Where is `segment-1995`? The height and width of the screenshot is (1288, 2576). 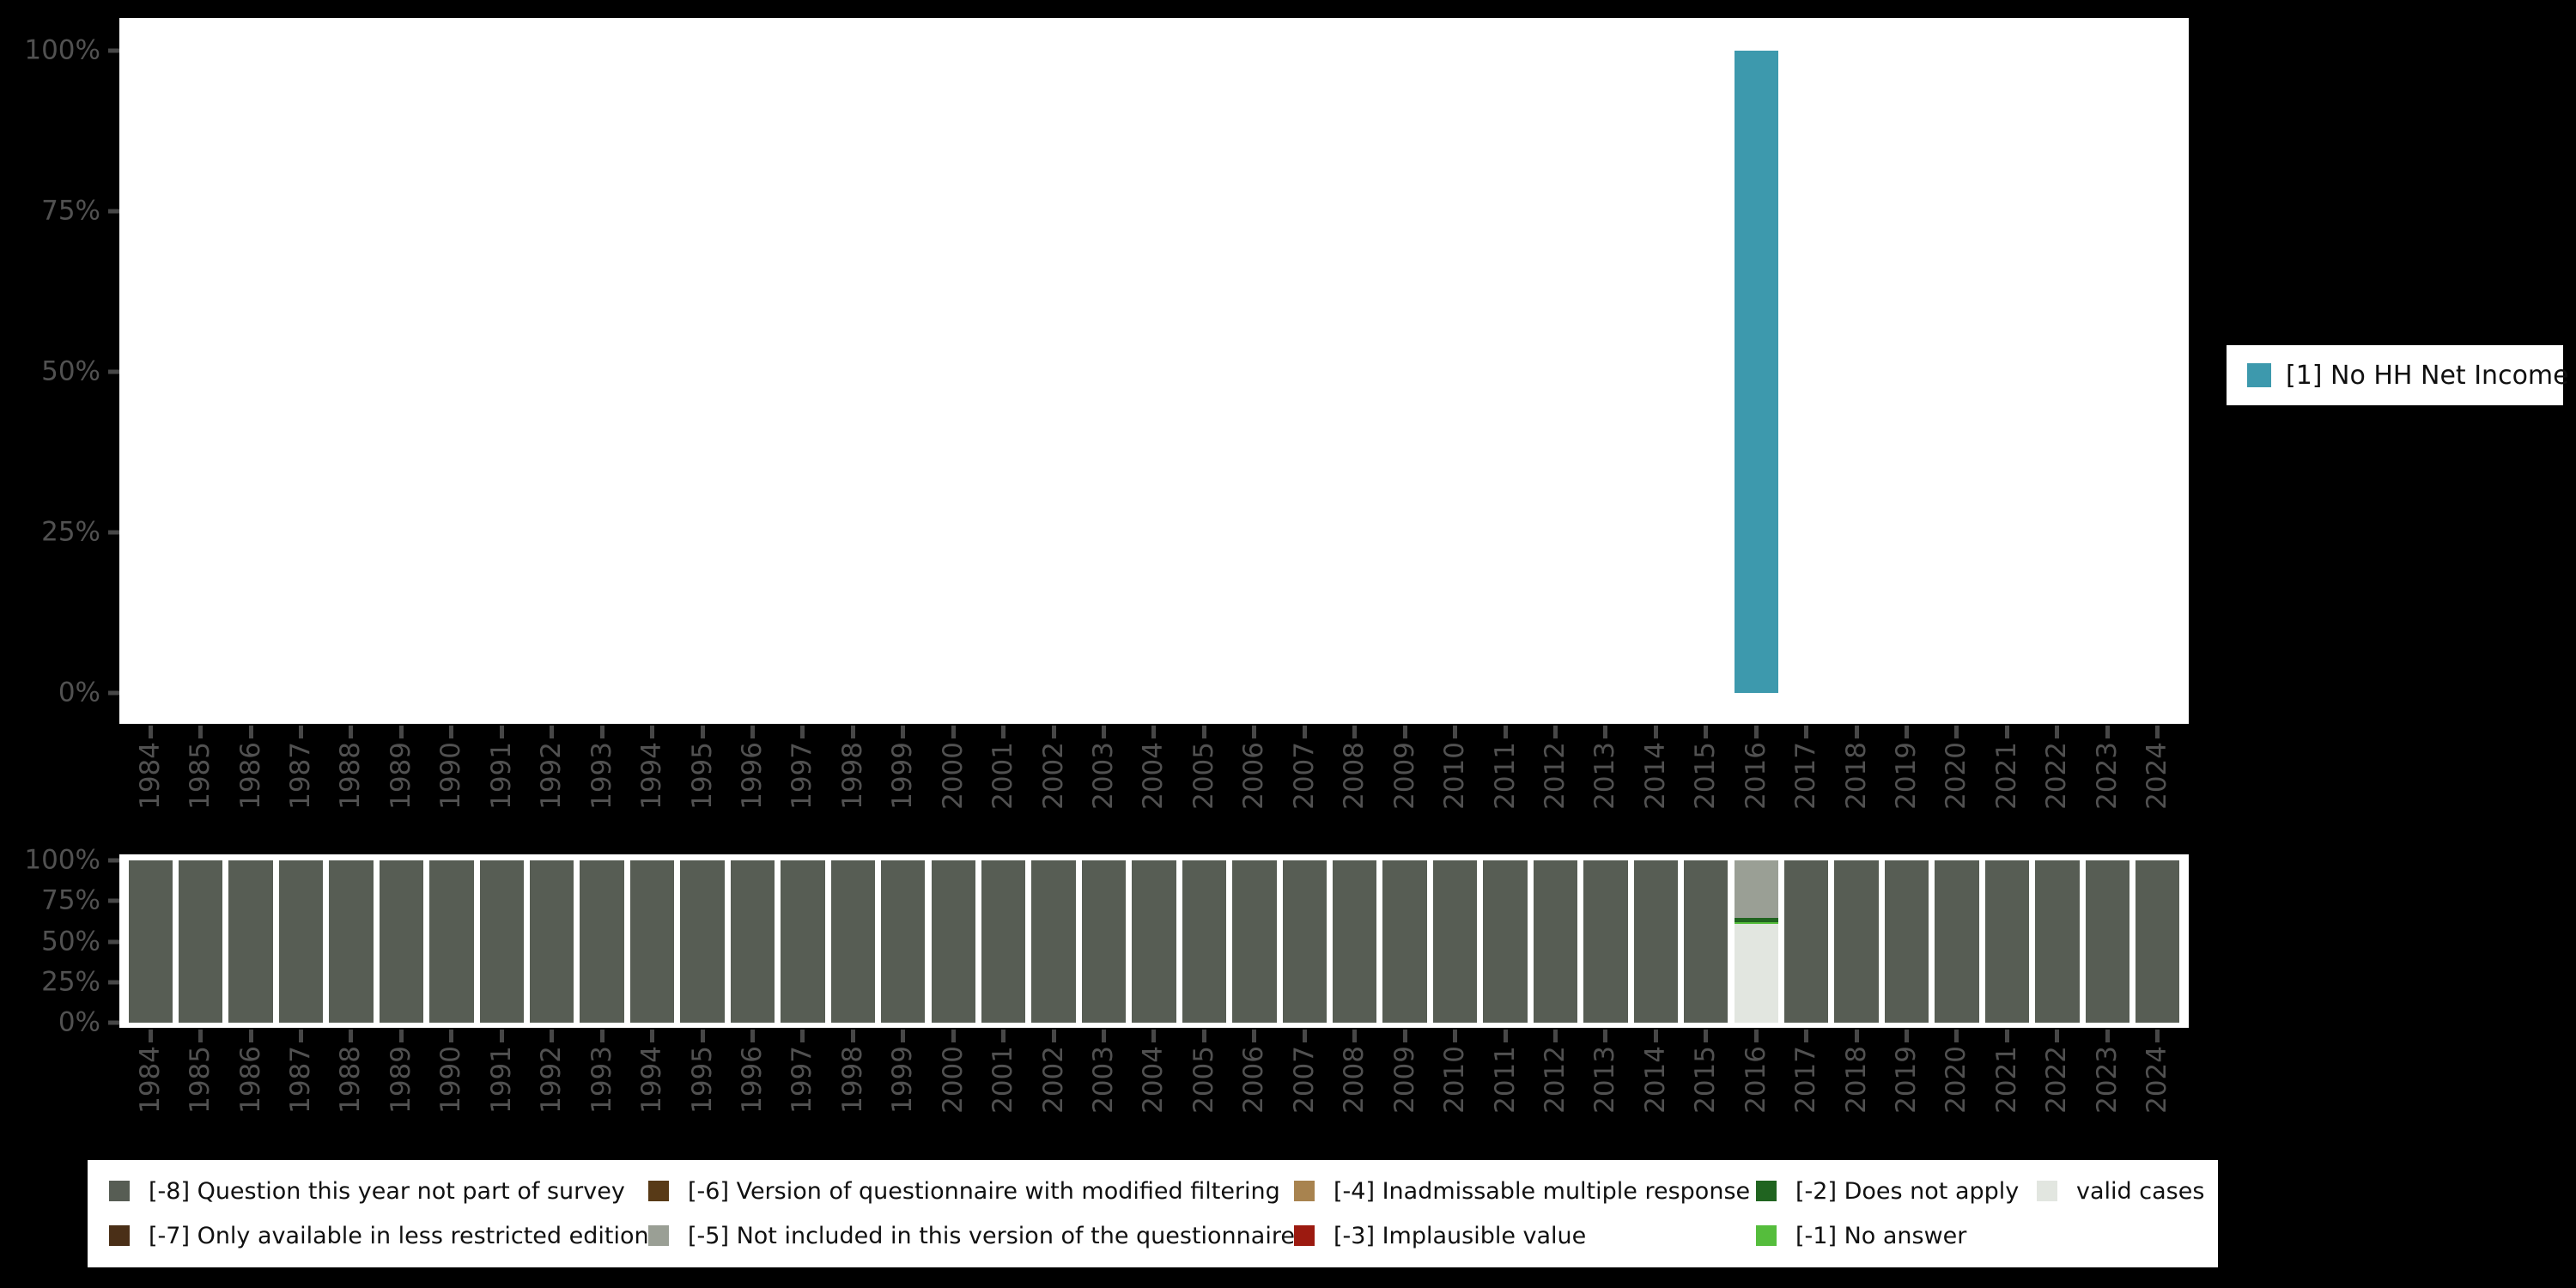 segment-1995 is located at coordinates (702, 941).